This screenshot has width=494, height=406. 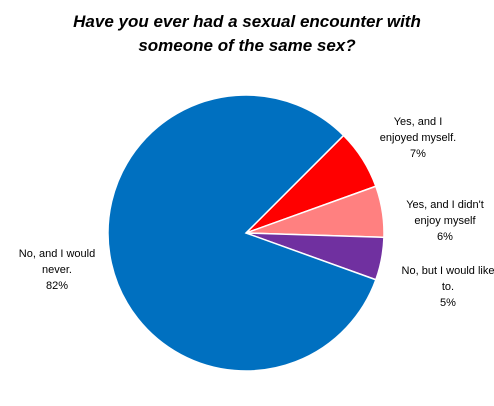 I want to click on category-label: Yes, and I enjoyed myself., so click(x=418, y=130).